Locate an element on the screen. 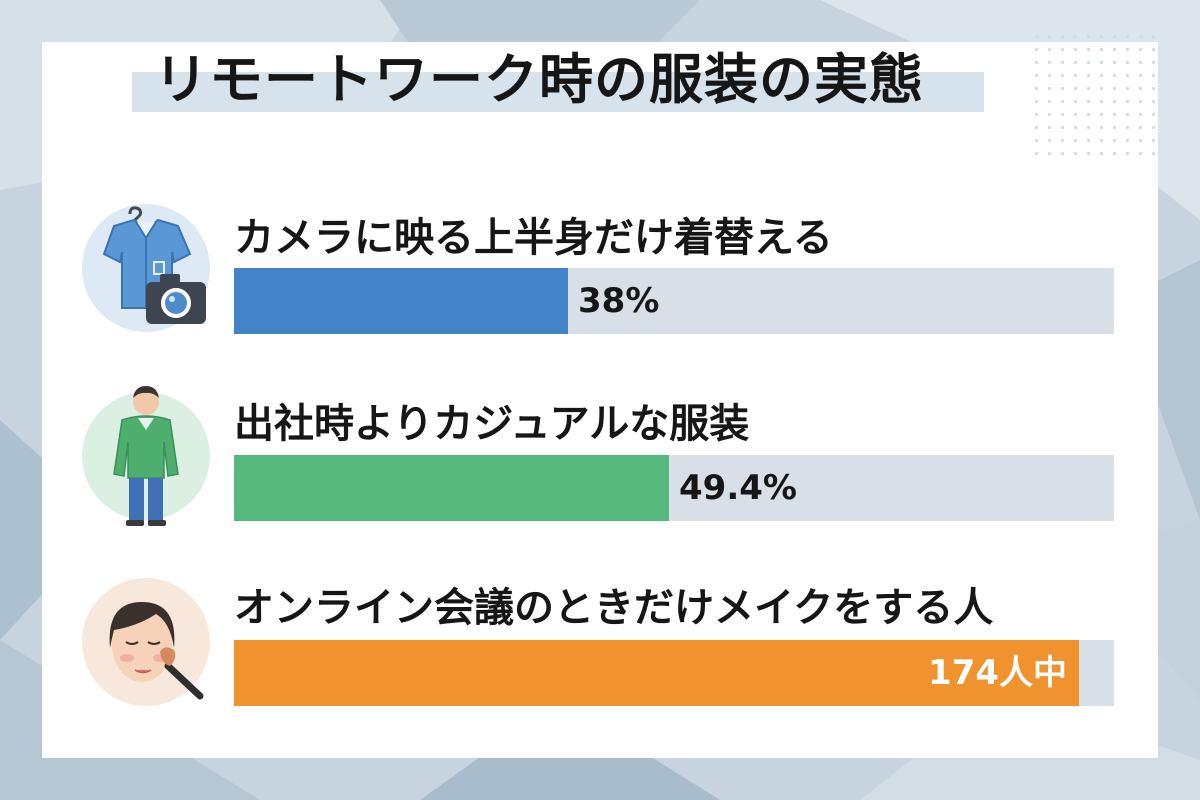 This screenshot has width=1200, height=800. bar-casual is located at coordinates (451, 488).